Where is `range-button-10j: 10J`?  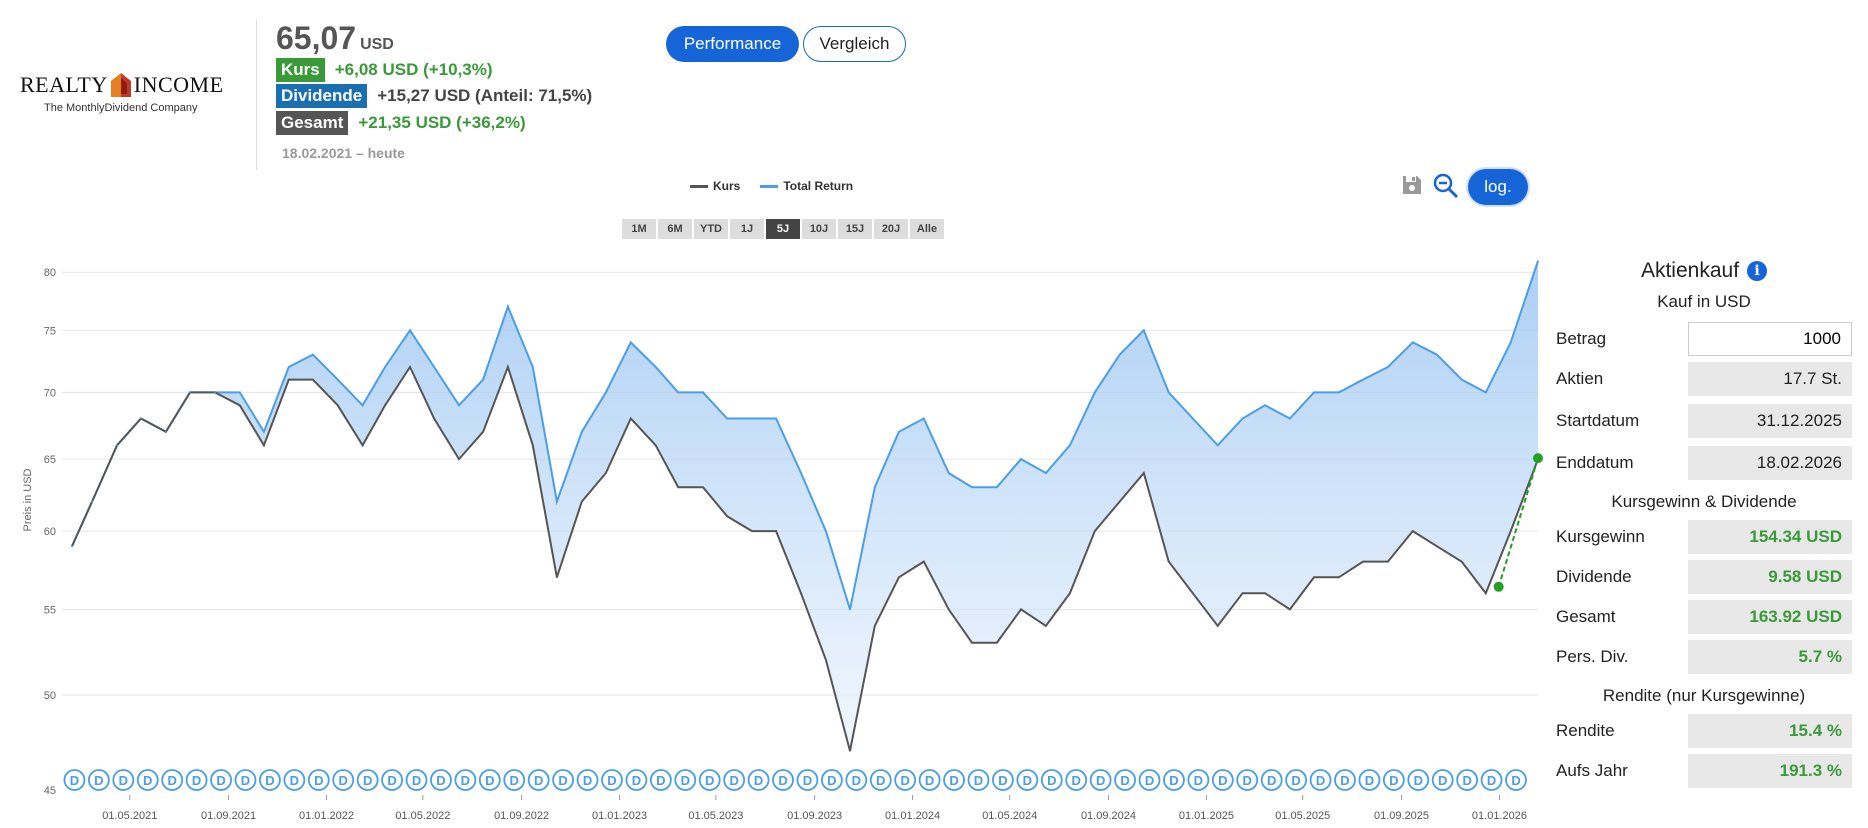
range-button-10j: 10J is located at coordinates (819, 229).